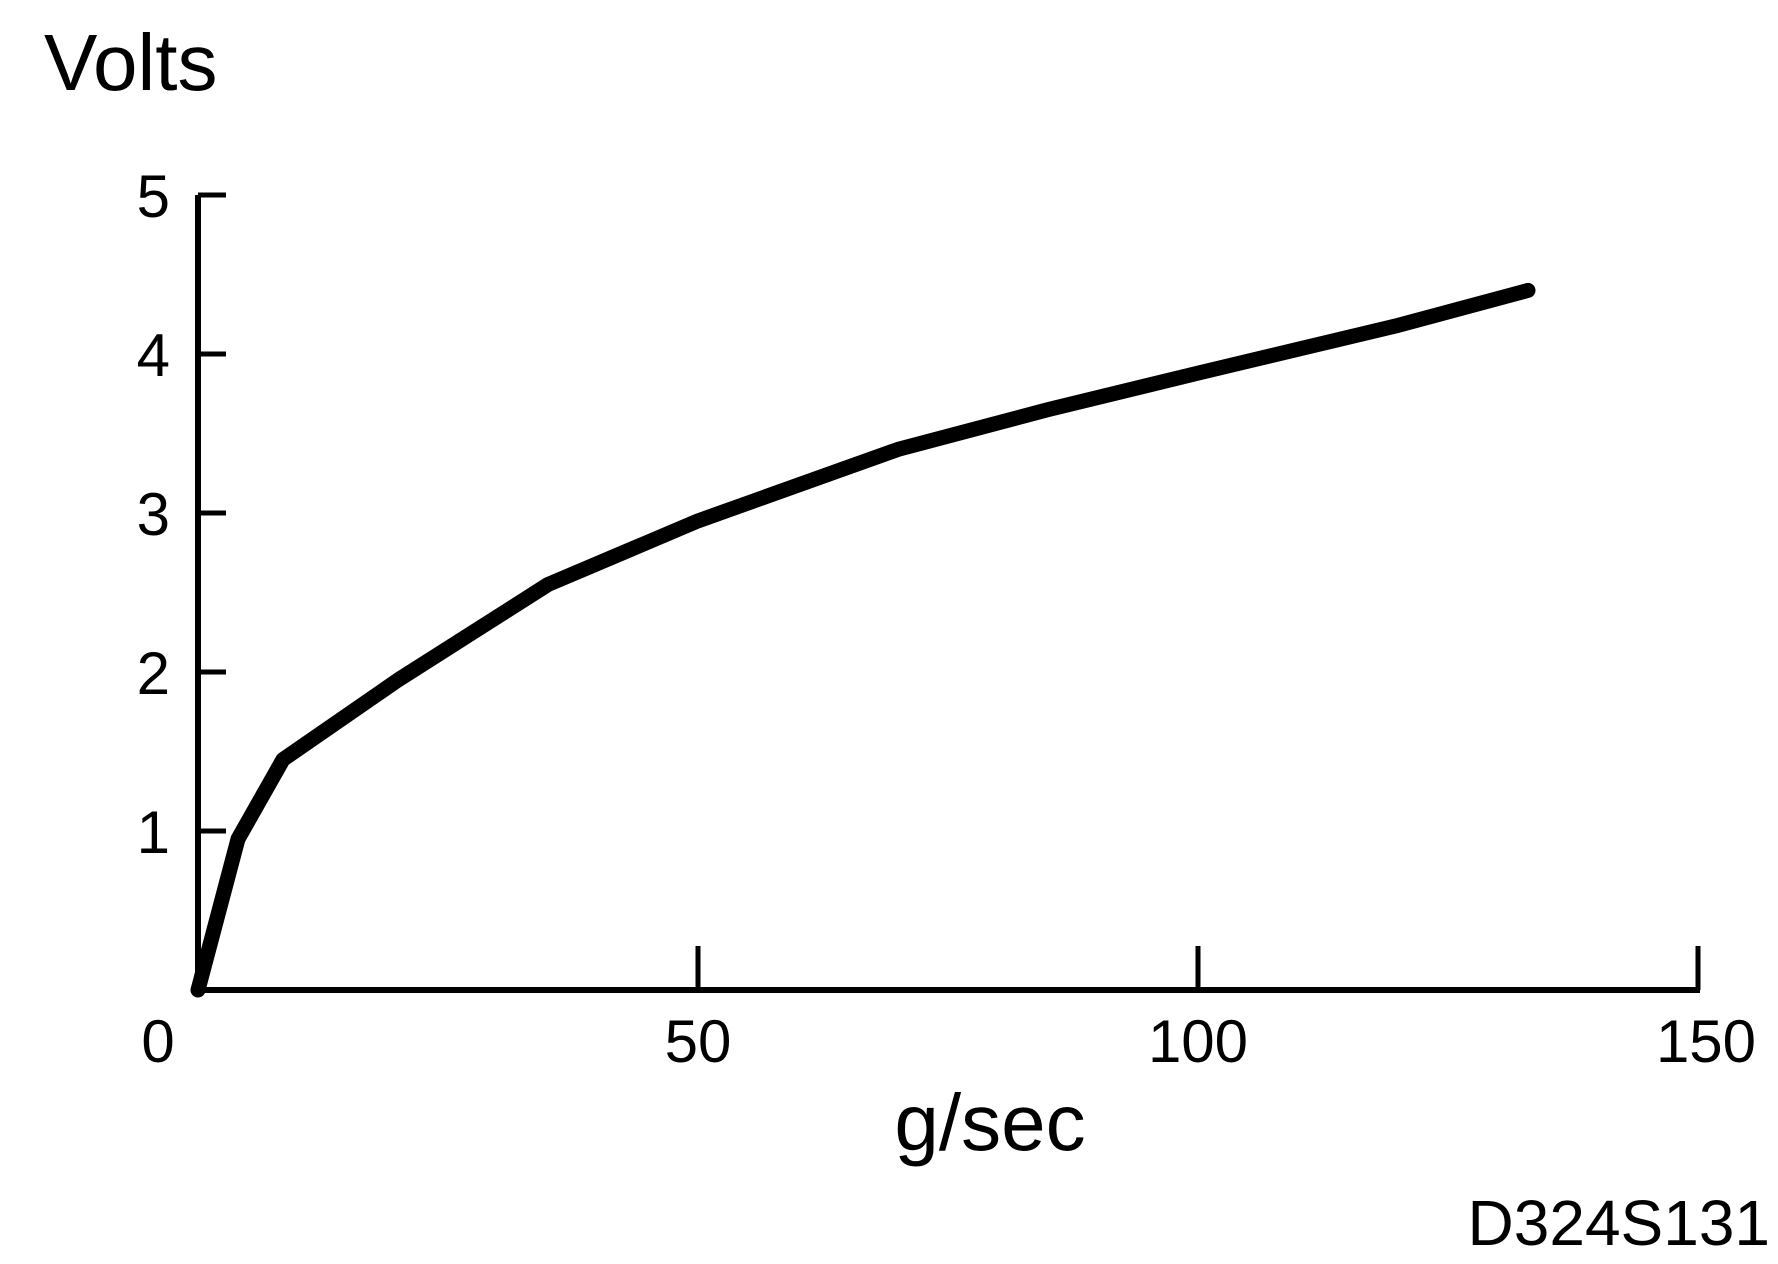 This screenshot has height=1264, width=1778. What do you see at coordinates (153, 196) in the screenshot?
I see `y-tick-label: 5` at bounding box center [153, 196].